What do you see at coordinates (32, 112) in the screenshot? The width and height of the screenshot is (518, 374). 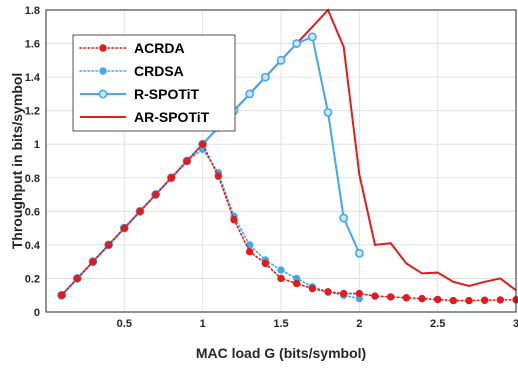 I see `y-tick-label: 1.2` at bounding box center [32, 112].